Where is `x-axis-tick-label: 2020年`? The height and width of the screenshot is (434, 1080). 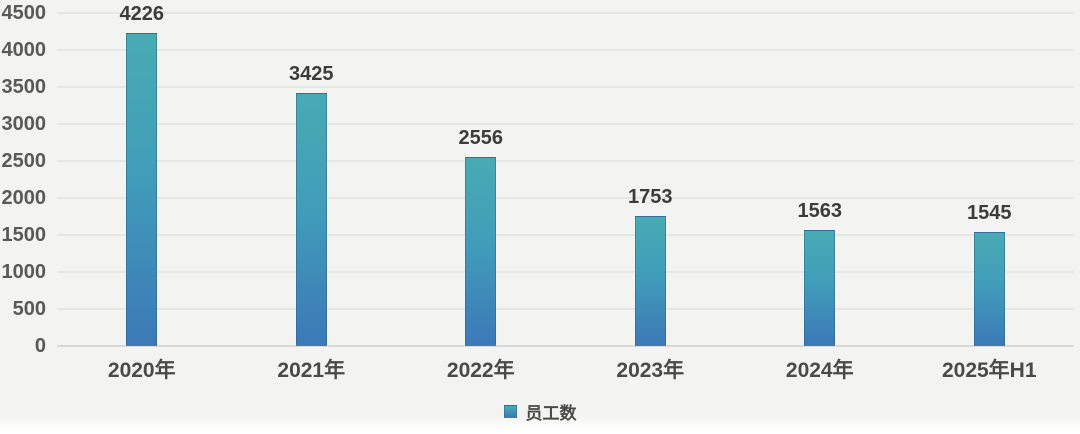
x-axis-tick-label: 2020年 is located at coordinates (141, 370).